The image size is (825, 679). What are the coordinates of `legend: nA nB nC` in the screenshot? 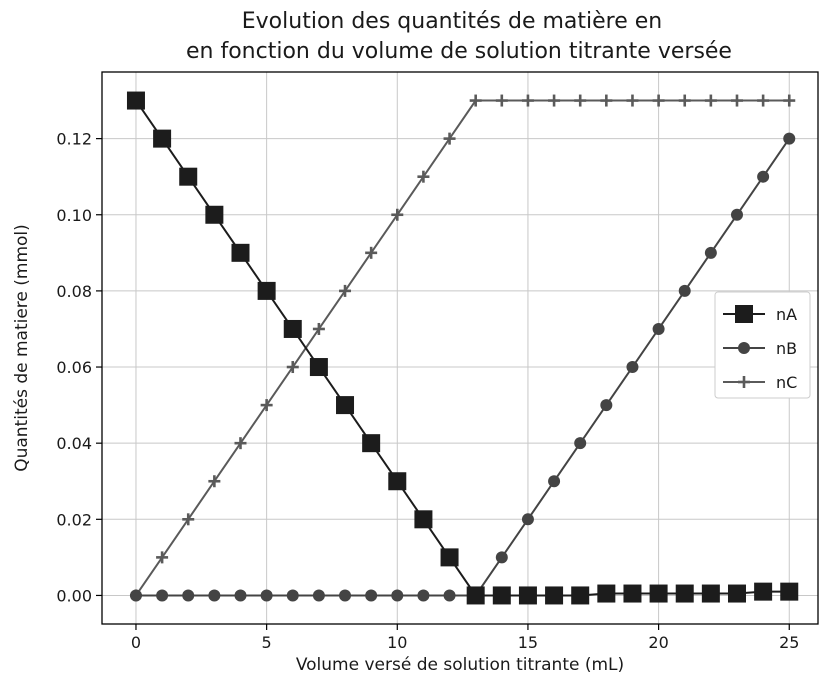 It's located at (762, 345).